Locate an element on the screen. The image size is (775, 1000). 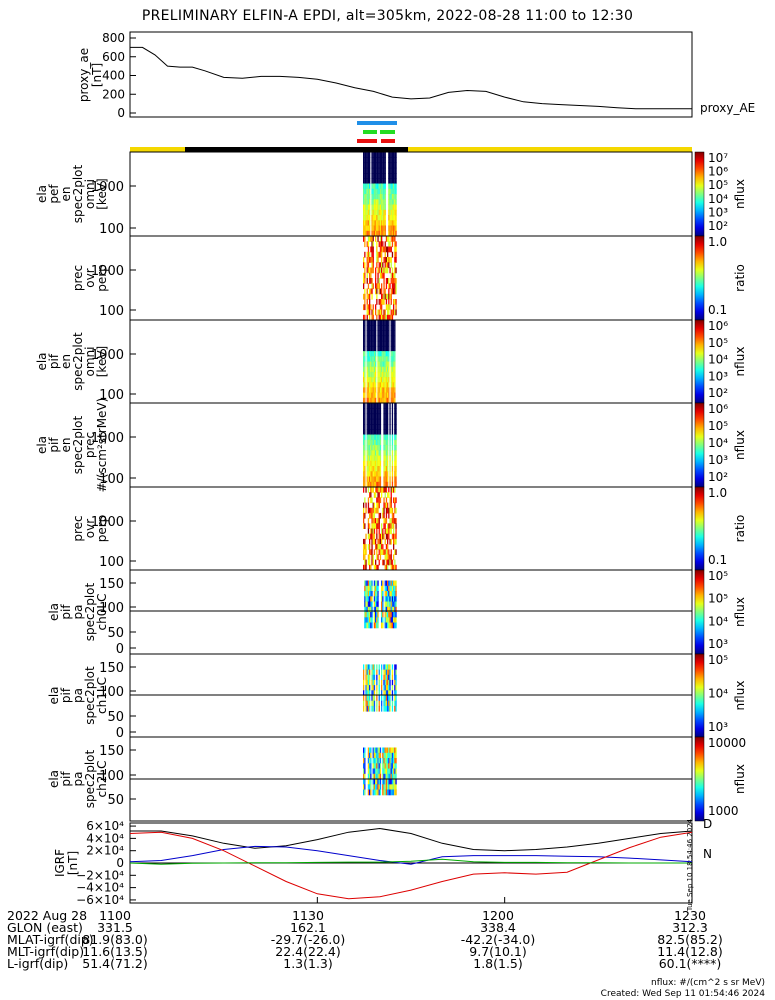
colorbar-frame is located at coordinates (699, 779).